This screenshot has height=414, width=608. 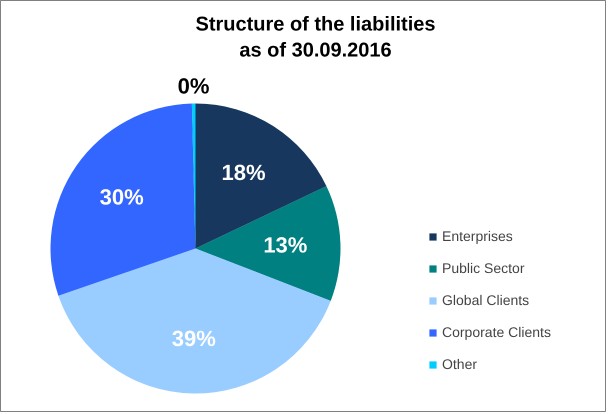 What do you see at coordinates (477, 236) in the screenshot?
I see `legend-label: Enterprises` at bounding box center [477, 236].